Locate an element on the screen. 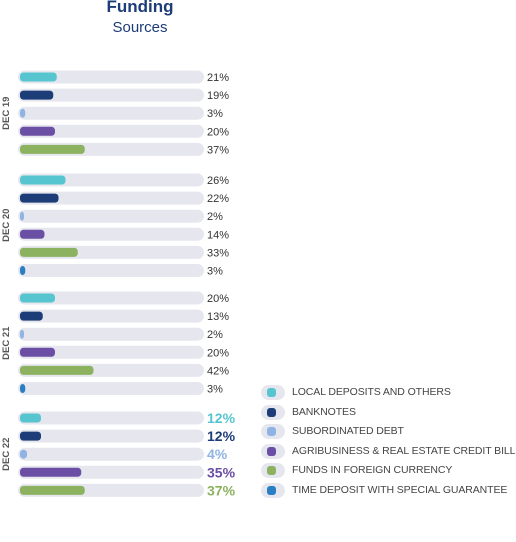 The width and height of the screenshot is (516, 542). bar-dec-22-local-deposits-and-others is located at coordinates (30, 418).